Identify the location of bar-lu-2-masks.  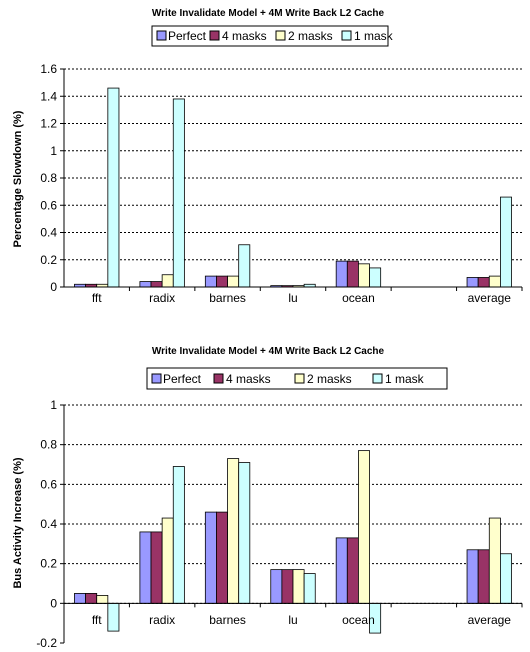
(298, 586).